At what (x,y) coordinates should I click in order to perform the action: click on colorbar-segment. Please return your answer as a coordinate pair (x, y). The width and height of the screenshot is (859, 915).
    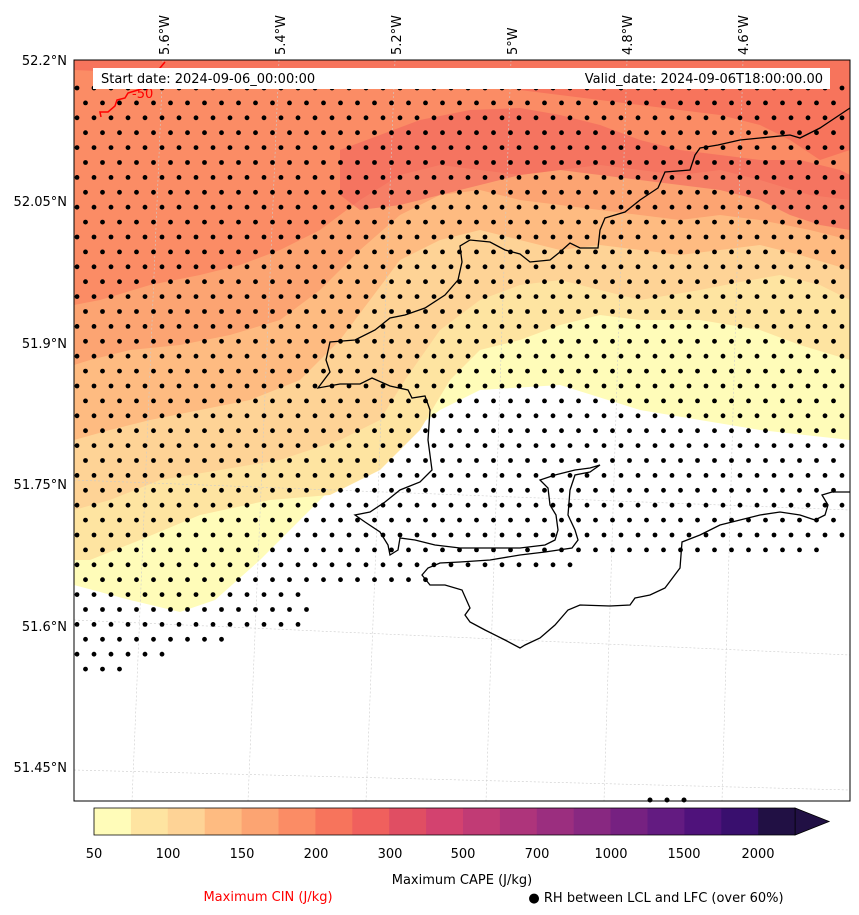
    Looking at the image, I should click on (629, 821).